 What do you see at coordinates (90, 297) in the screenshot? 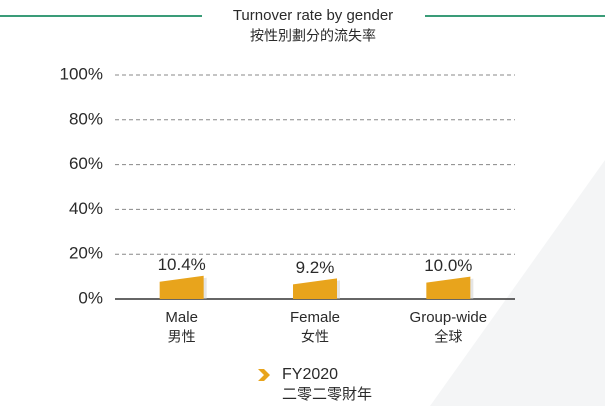
I see `y-tick-label: 0%` at bounding box center [90, 297].